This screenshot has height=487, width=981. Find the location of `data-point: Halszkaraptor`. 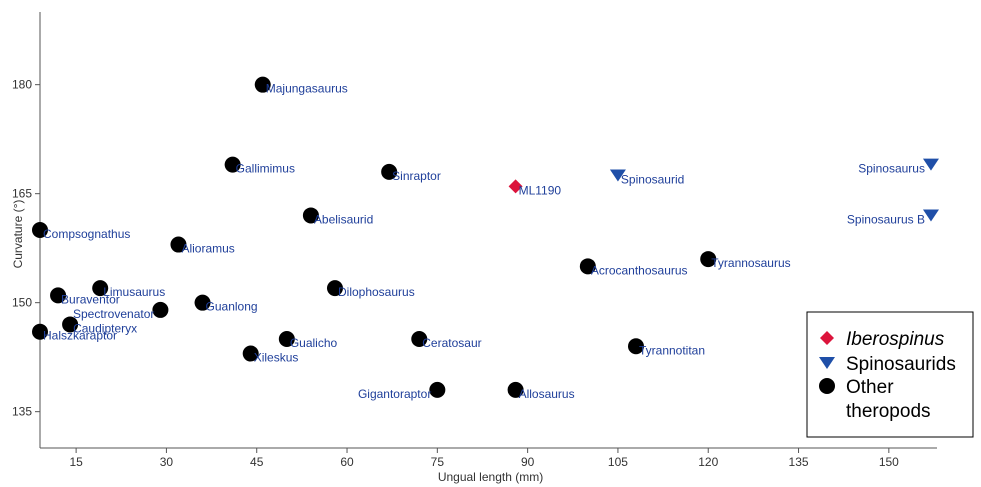

data-point: Halszkaraptor is located at coordinates (74, 333).